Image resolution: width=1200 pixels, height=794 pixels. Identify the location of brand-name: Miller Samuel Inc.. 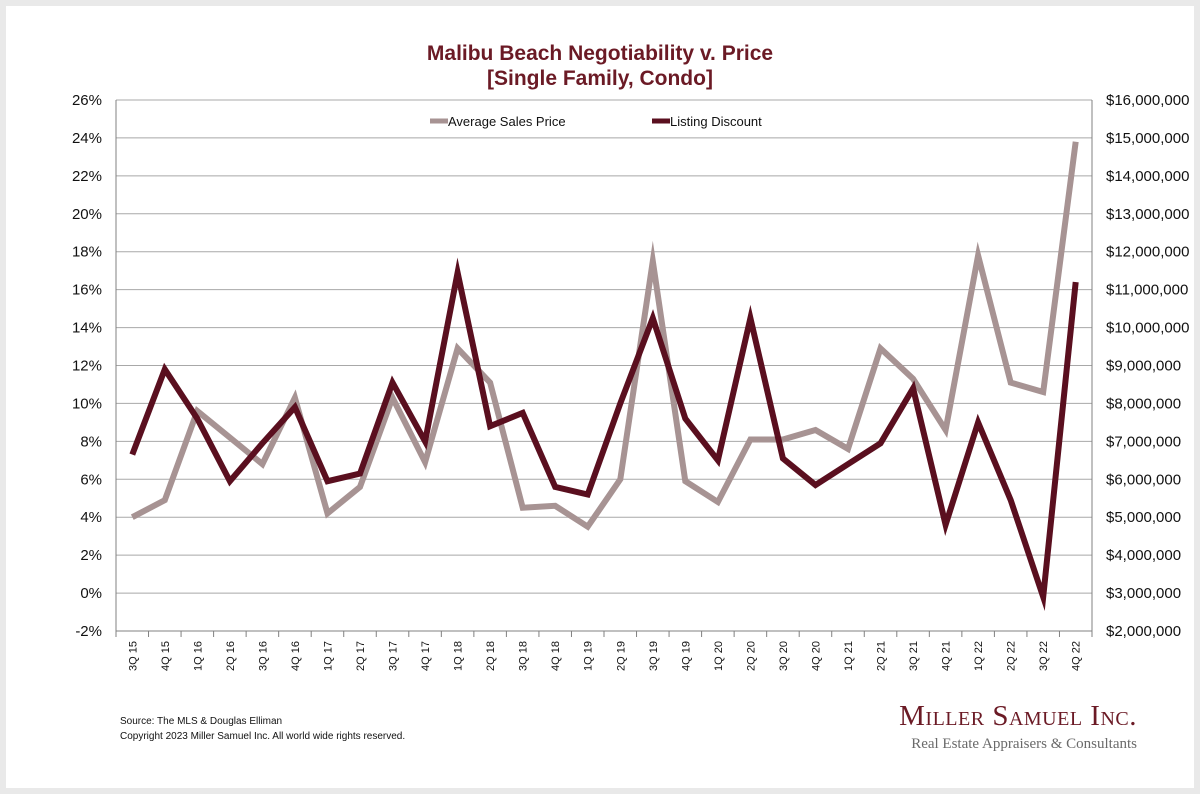
(1018, 716).